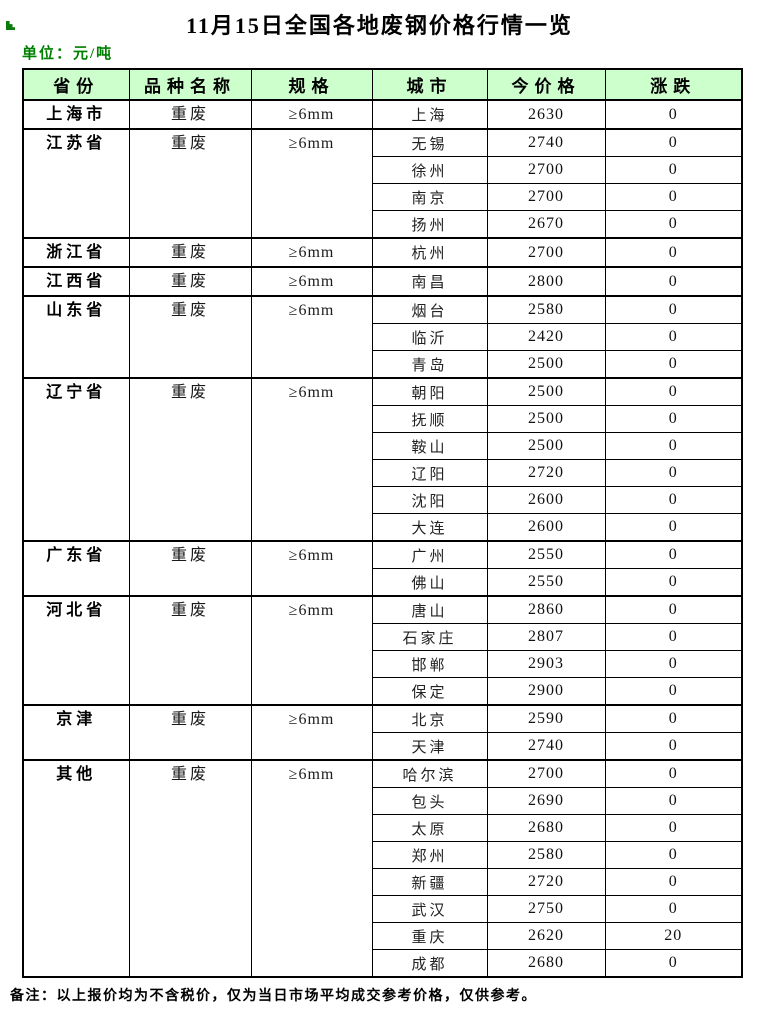 Image resolution: width=759 pixels, height=1014 pixels. I want to click on price-cell: 2800, so click(546, 281).